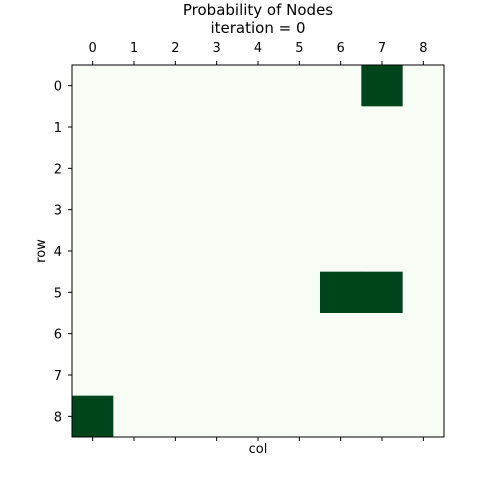  I want to click on x-axis-label: col, so click(258, 449).